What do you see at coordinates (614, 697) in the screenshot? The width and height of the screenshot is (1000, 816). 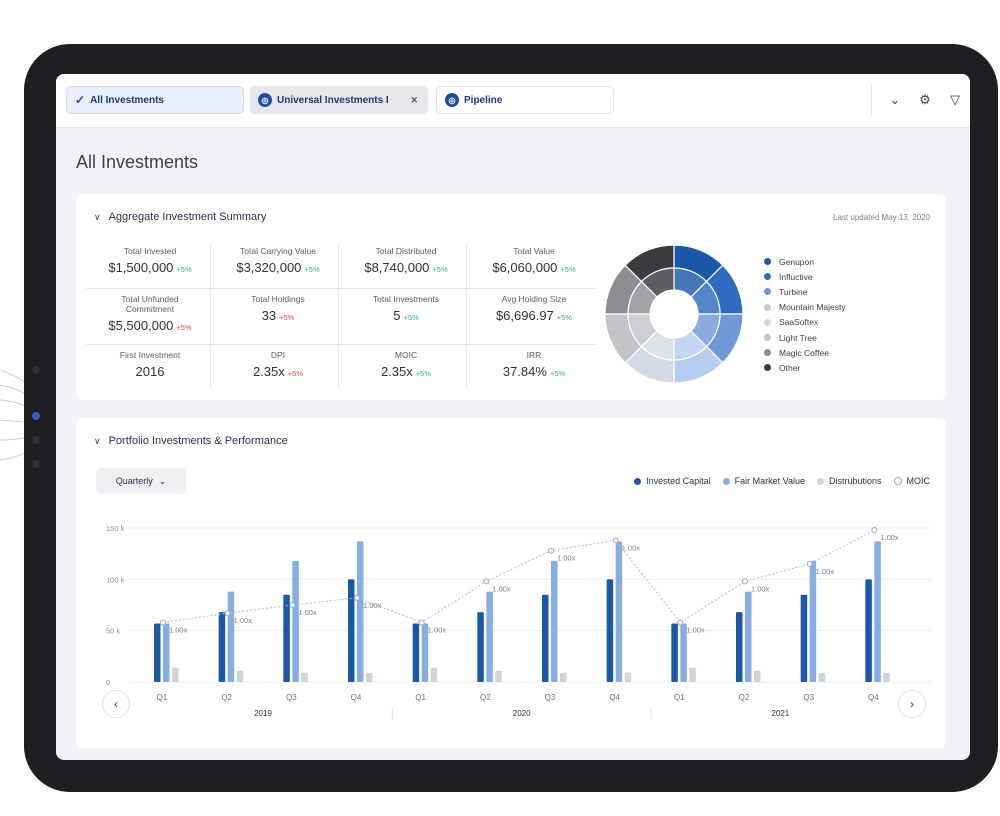 I see `x-tick-label: Q4` at bounding box center [614, 697].